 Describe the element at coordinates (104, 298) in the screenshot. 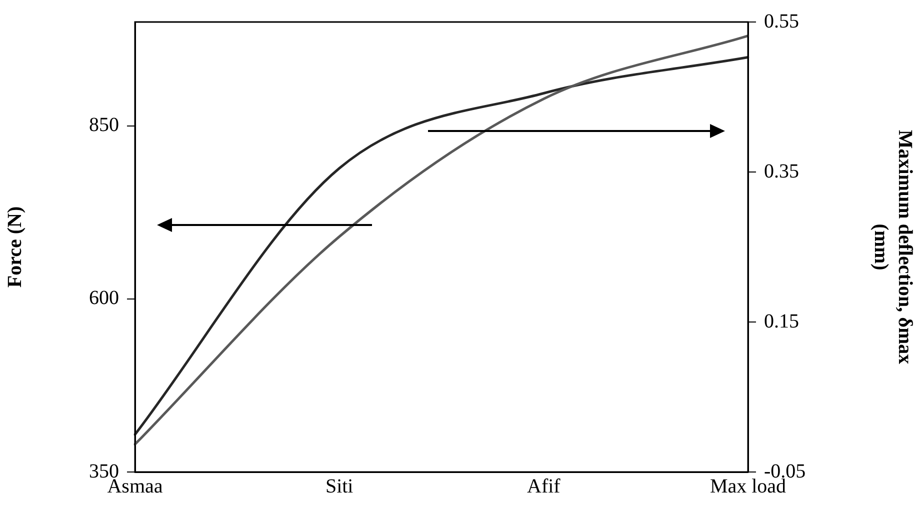

I see `y-tick-label: 600` at that location.